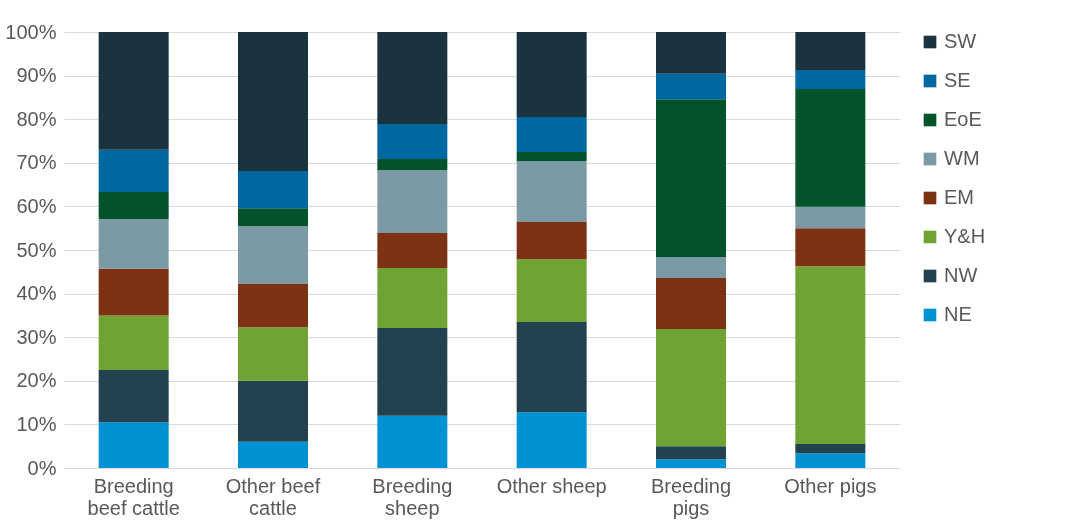 Image resolution: width=1068 pixels, height=529 pixels. I want to click on legend-label: EM, so click(959, 197).